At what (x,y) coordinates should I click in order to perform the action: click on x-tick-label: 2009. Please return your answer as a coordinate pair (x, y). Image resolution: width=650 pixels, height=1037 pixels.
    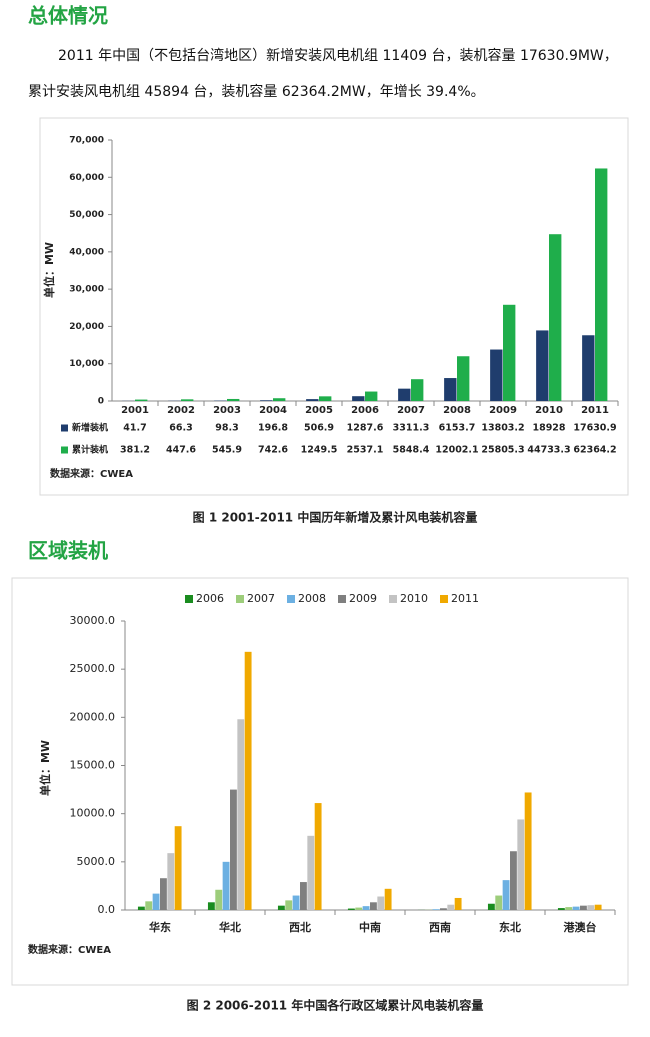
    Looking at the image, I should click on (503, 410).